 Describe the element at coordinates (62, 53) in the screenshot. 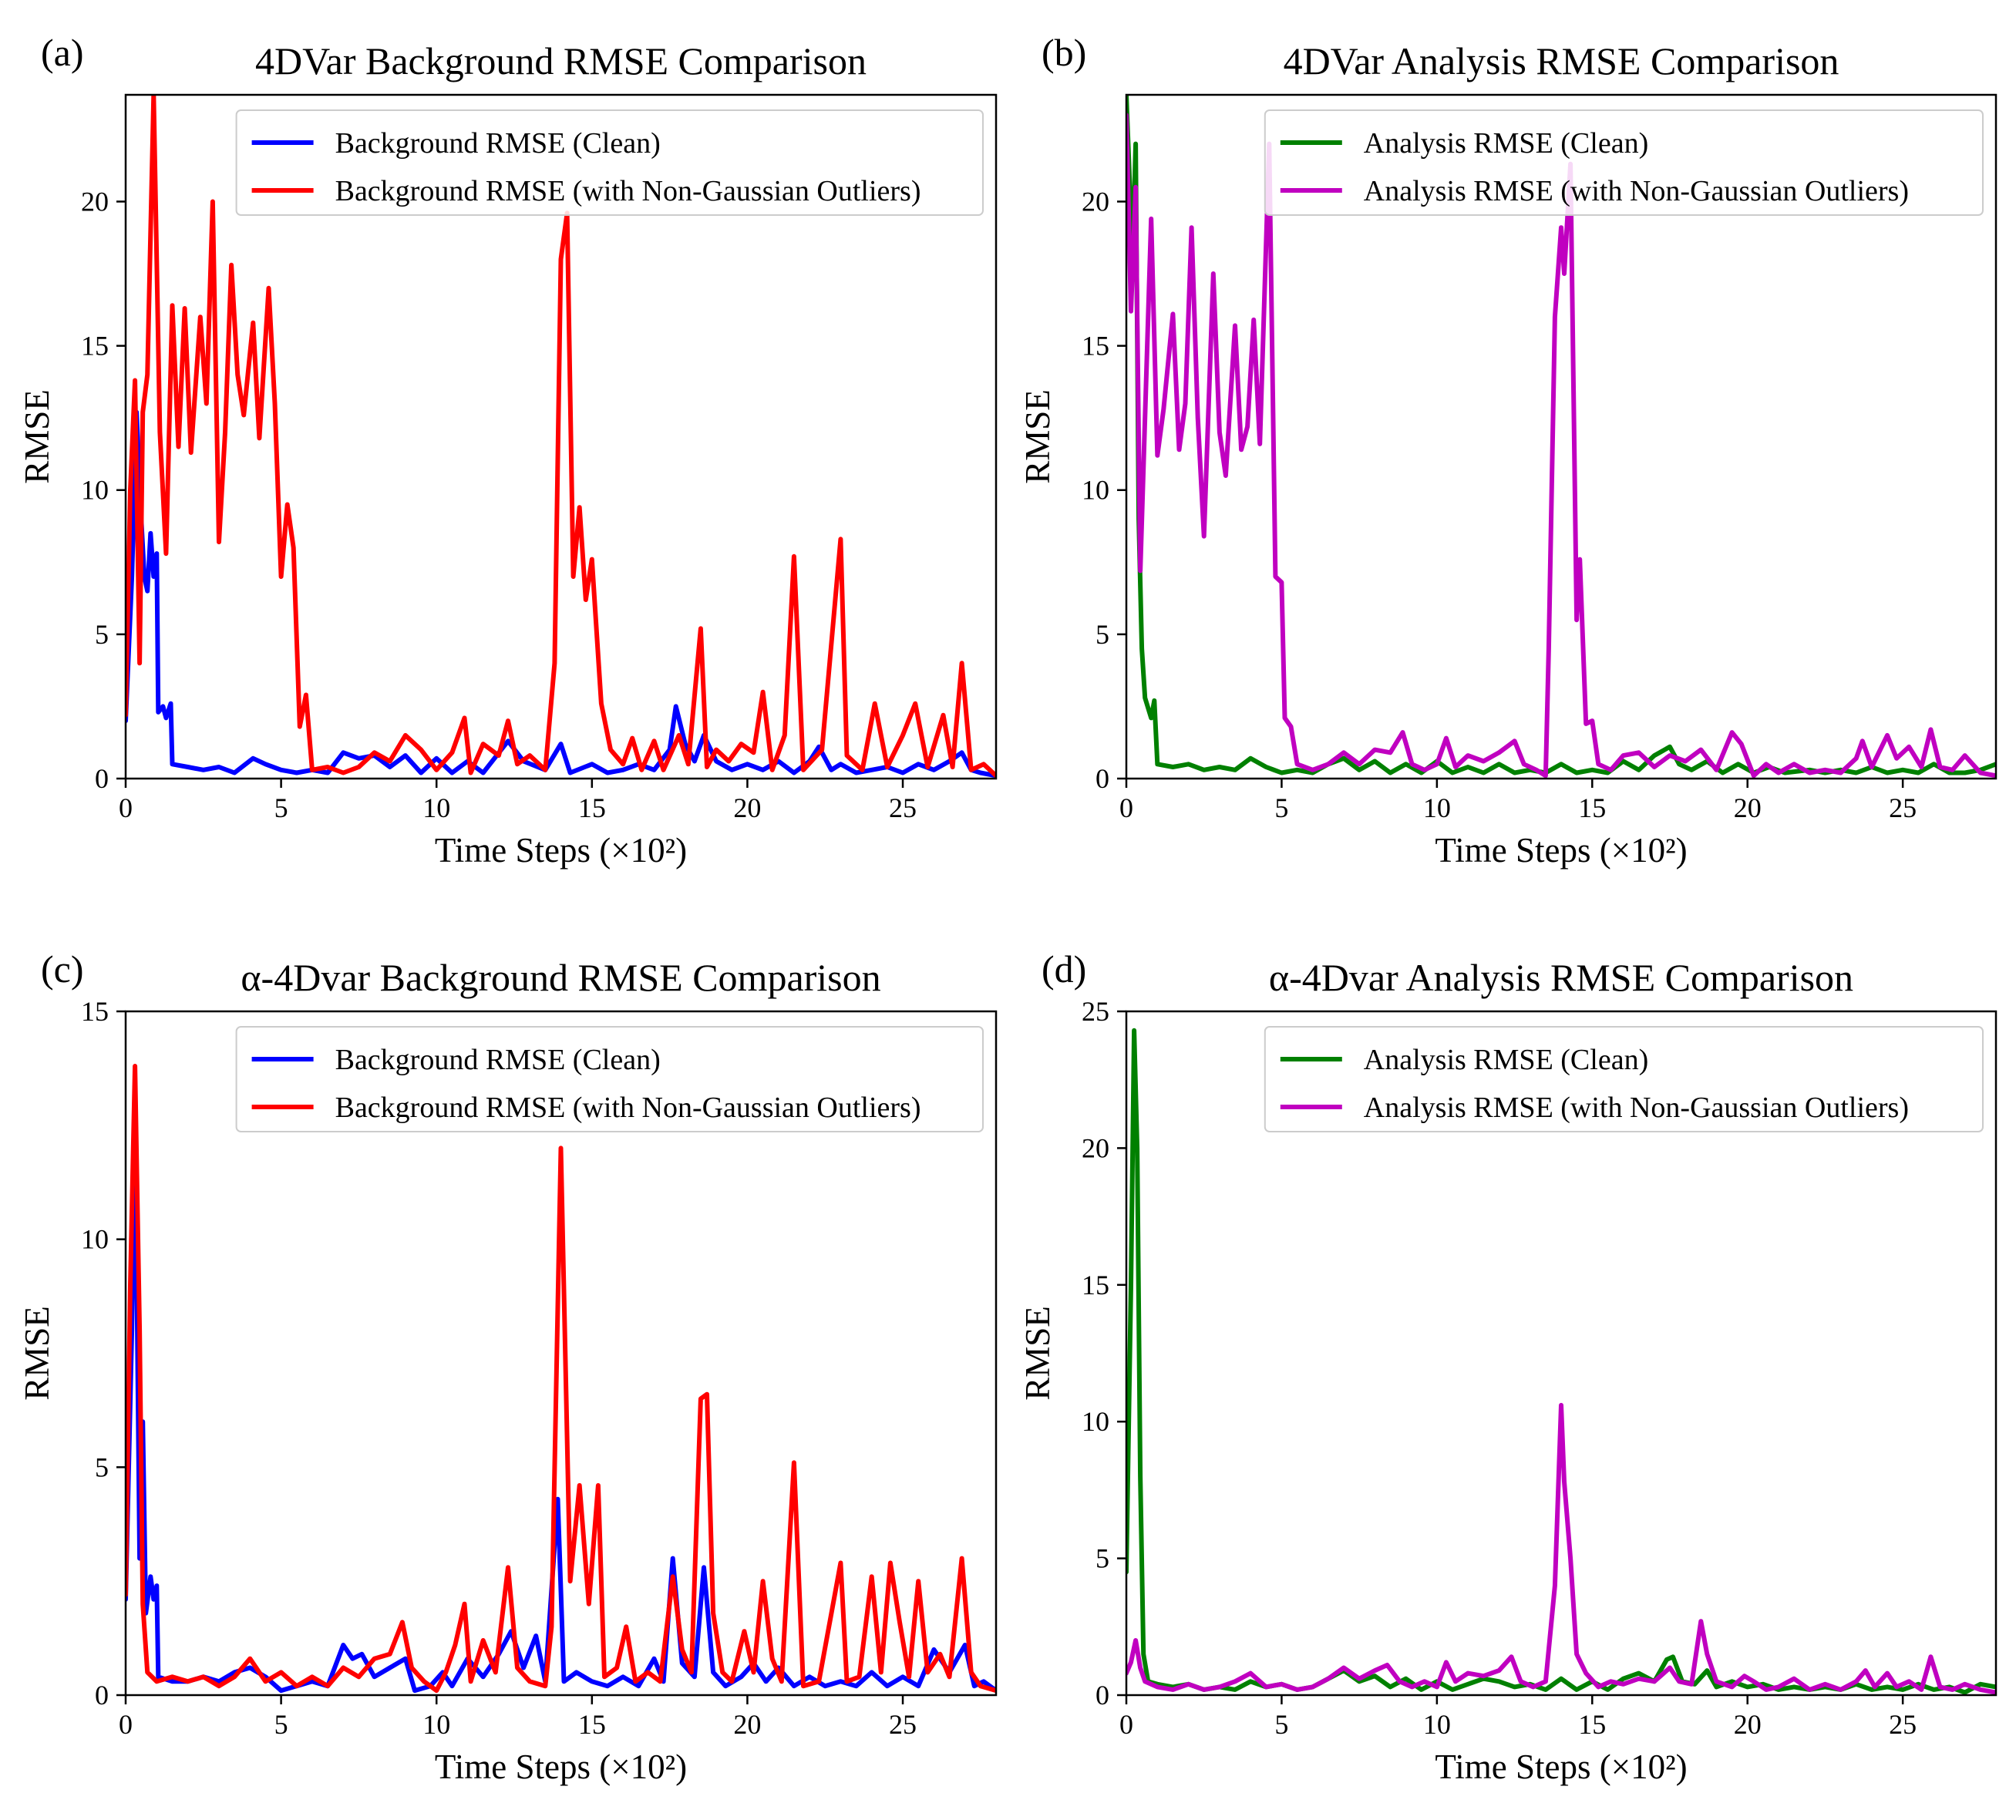

I see `panel-label: (a)` at that location.